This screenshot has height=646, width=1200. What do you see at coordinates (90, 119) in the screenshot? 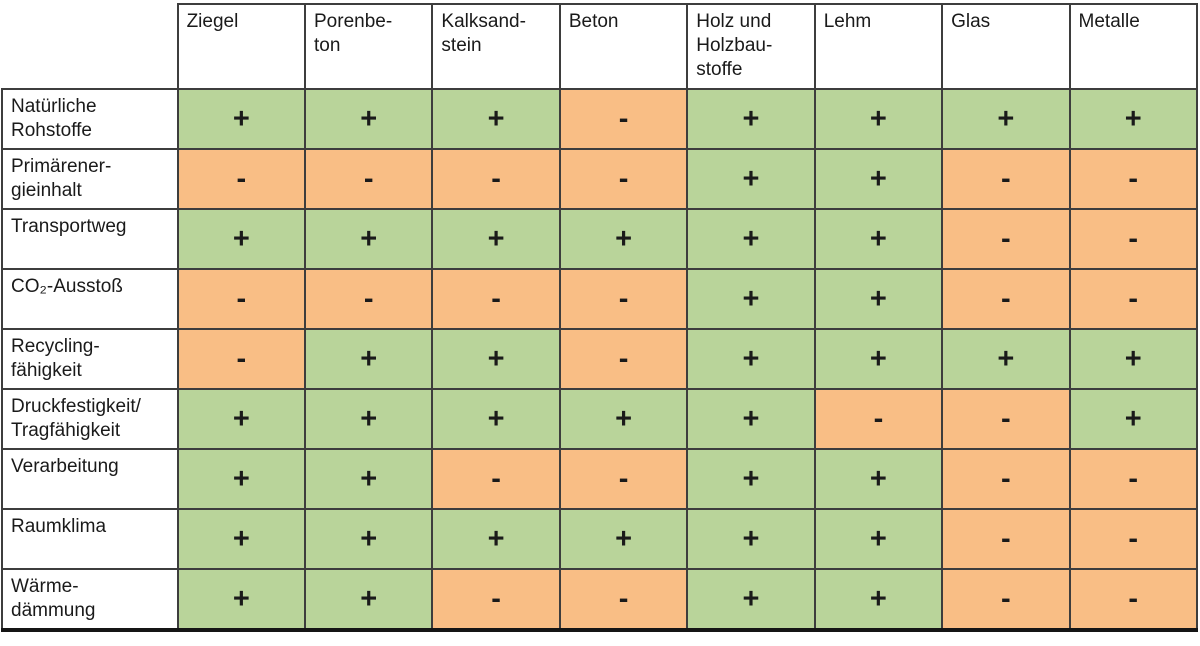
I see `row-label: Natürliche Rohstoffe` at bounding box center [90, 119].